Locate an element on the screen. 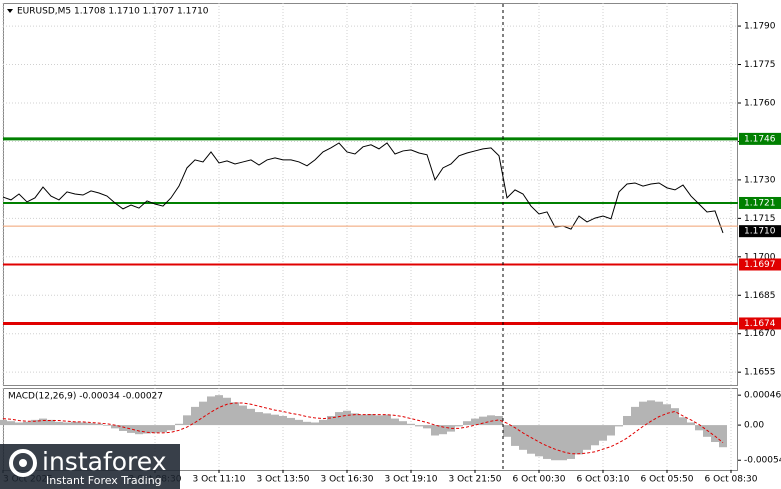  logo-icon is located at coordinates (23, 463).